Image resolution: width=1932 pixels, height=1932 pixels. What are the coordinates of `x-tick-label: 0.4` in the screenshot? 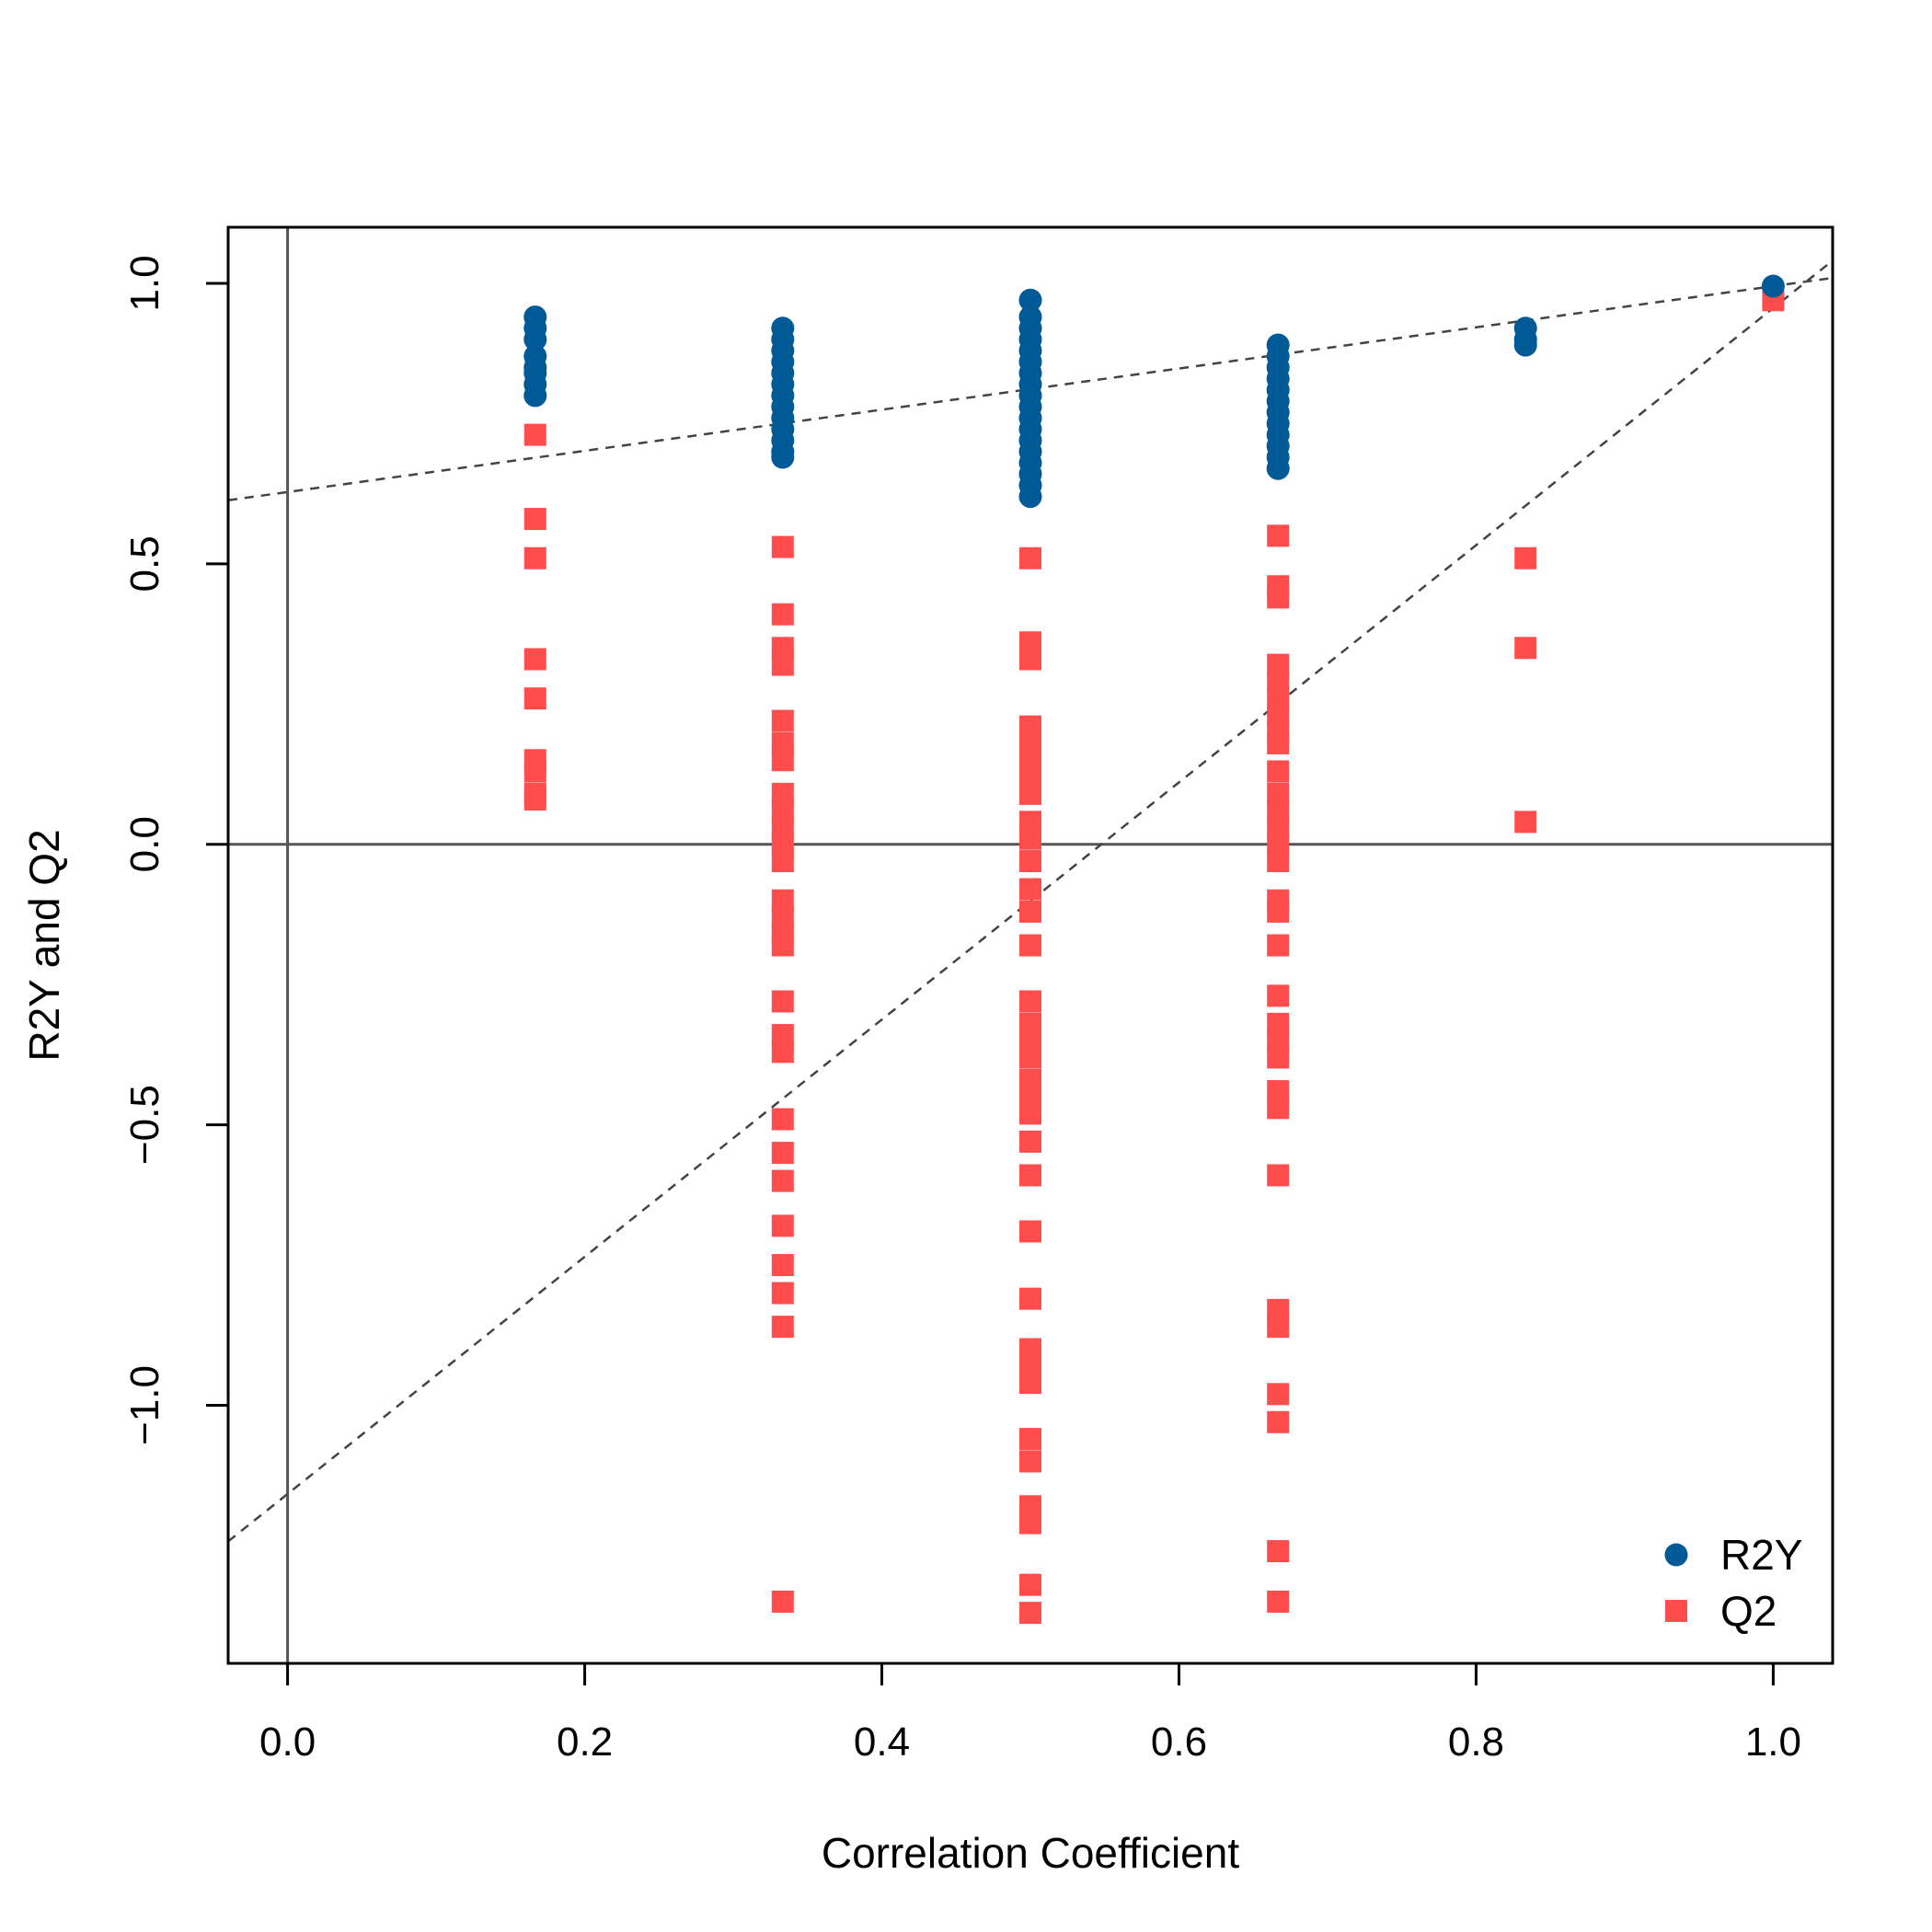 It's located at (882, 1742).